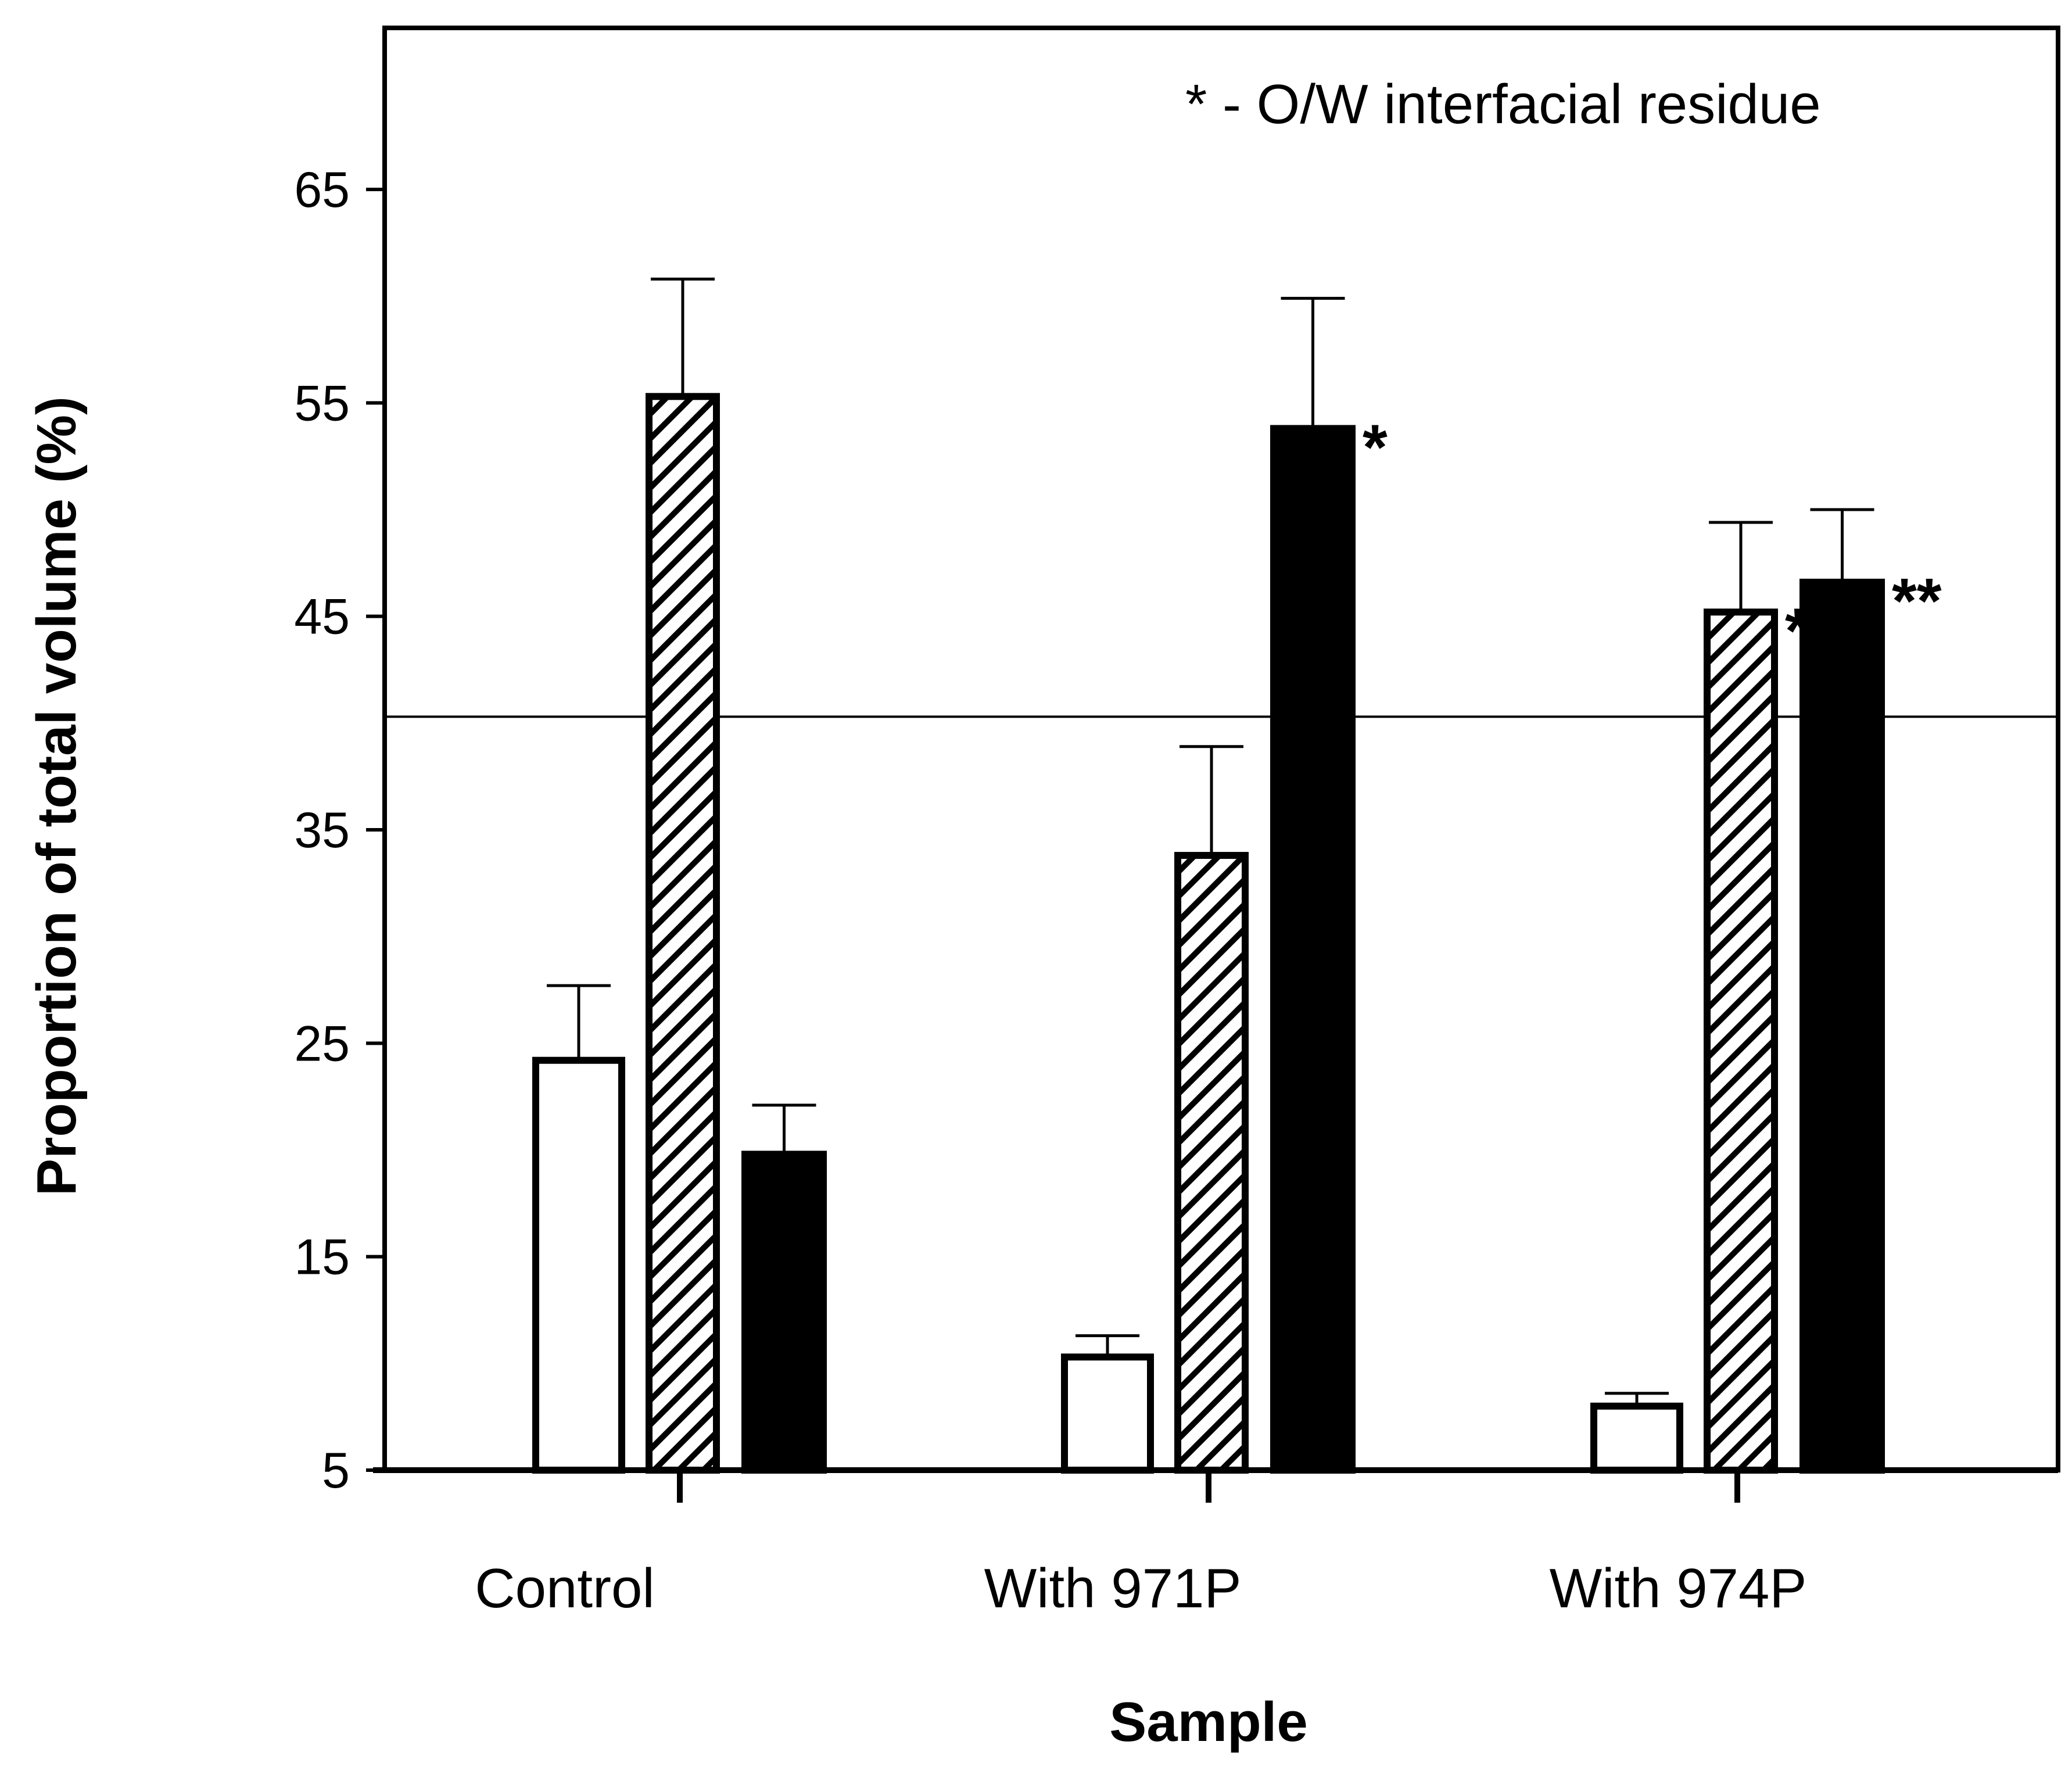 Image resolution: width=2072 pixels, height=1770 pixels. I want to click on x-tick-label: With 974P, so click(1678, 1588).